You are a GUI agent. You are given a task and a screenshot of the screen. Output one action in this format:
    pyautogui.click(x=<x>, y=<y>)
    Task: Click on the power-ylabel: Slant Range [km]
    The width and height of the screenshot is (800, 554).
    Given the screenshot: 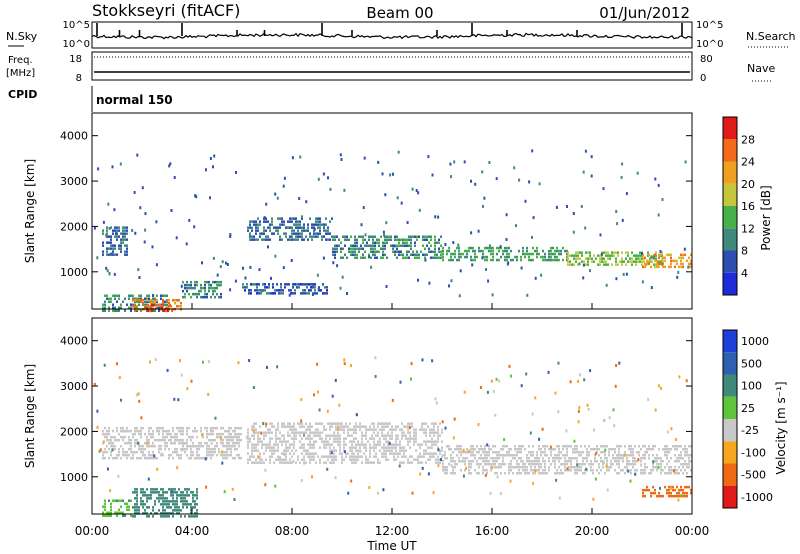 What is the action you would take?
    pyautogui.click(x=30, y=211)
    